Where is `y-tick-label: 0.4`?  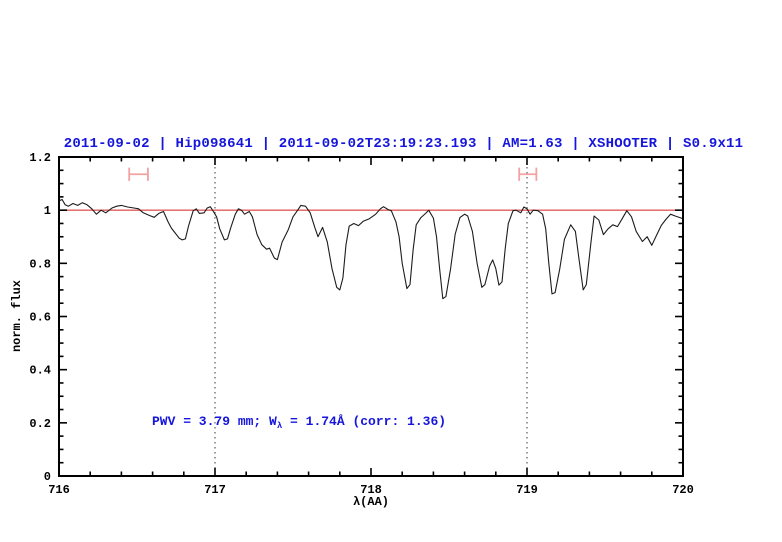 y-tick-label: 0.4 is located at coordinates (40, 371).